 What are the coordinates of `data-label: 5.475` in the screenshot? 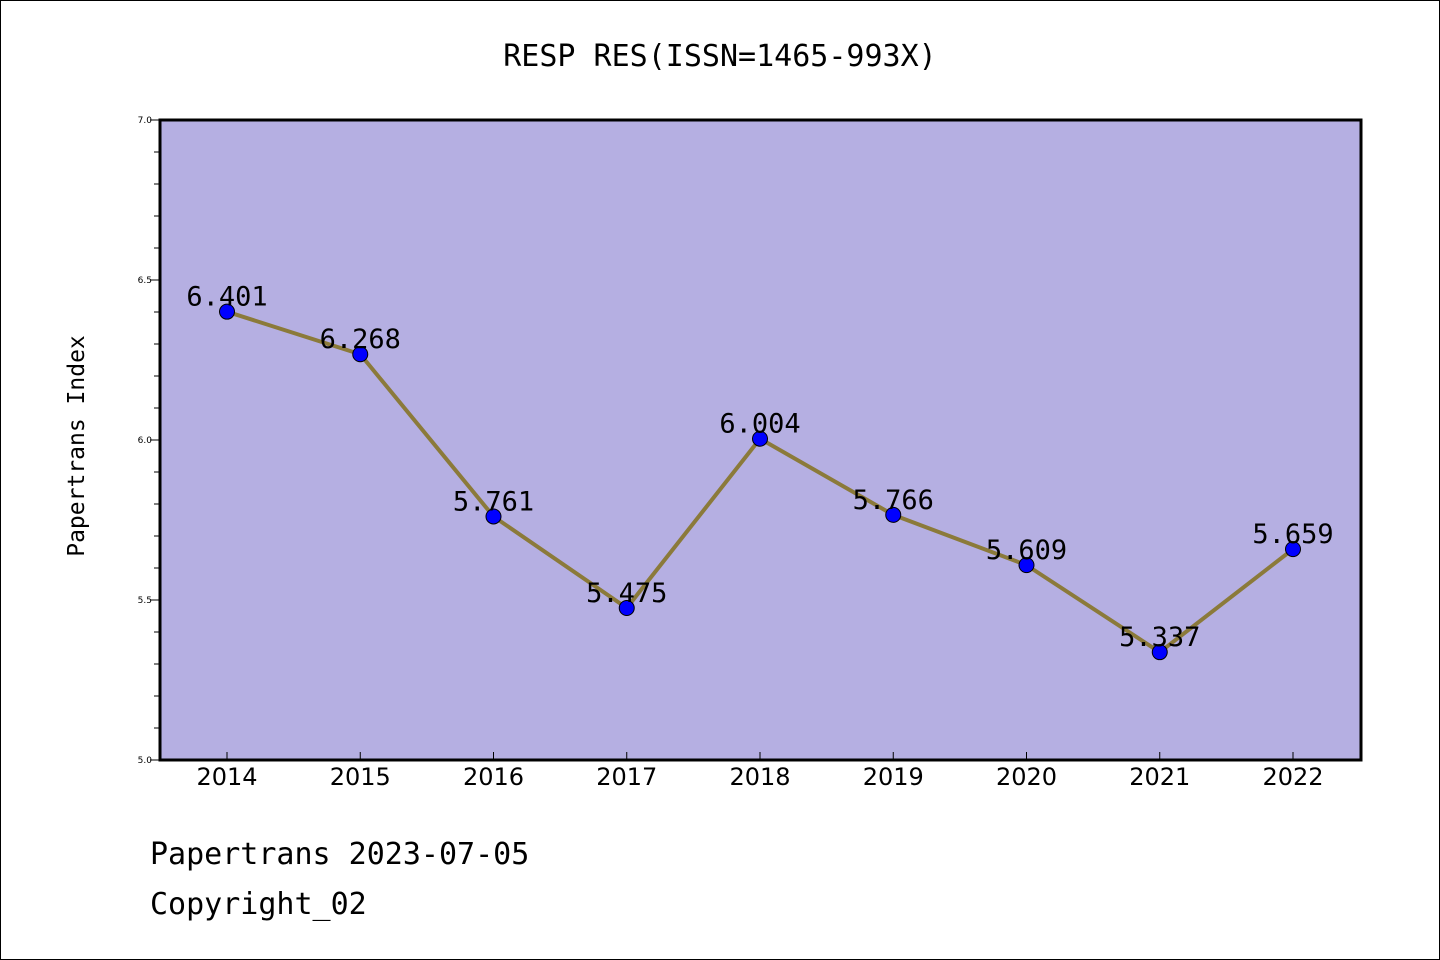 It's located at (626, 593).